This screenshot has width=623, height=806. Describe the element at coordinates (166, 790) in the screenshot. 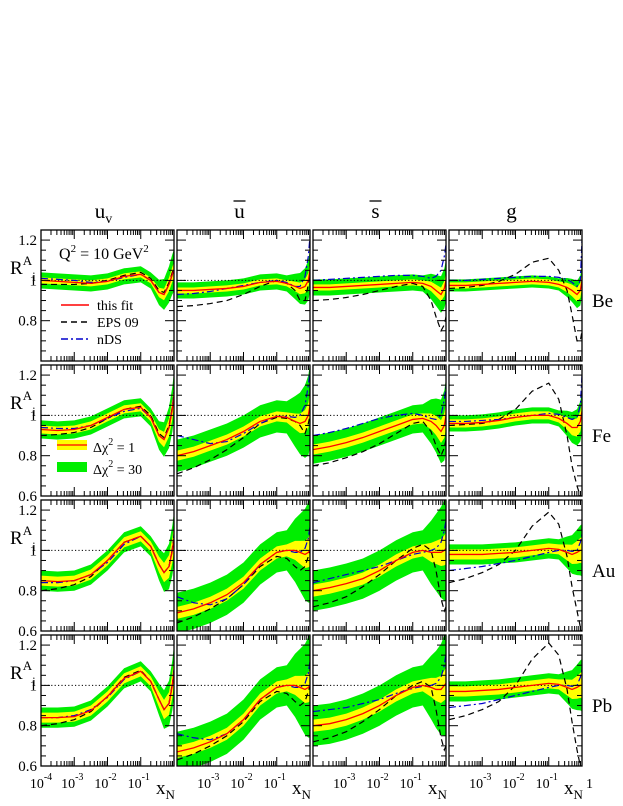

I see `x-axis-label: xN` at that location.